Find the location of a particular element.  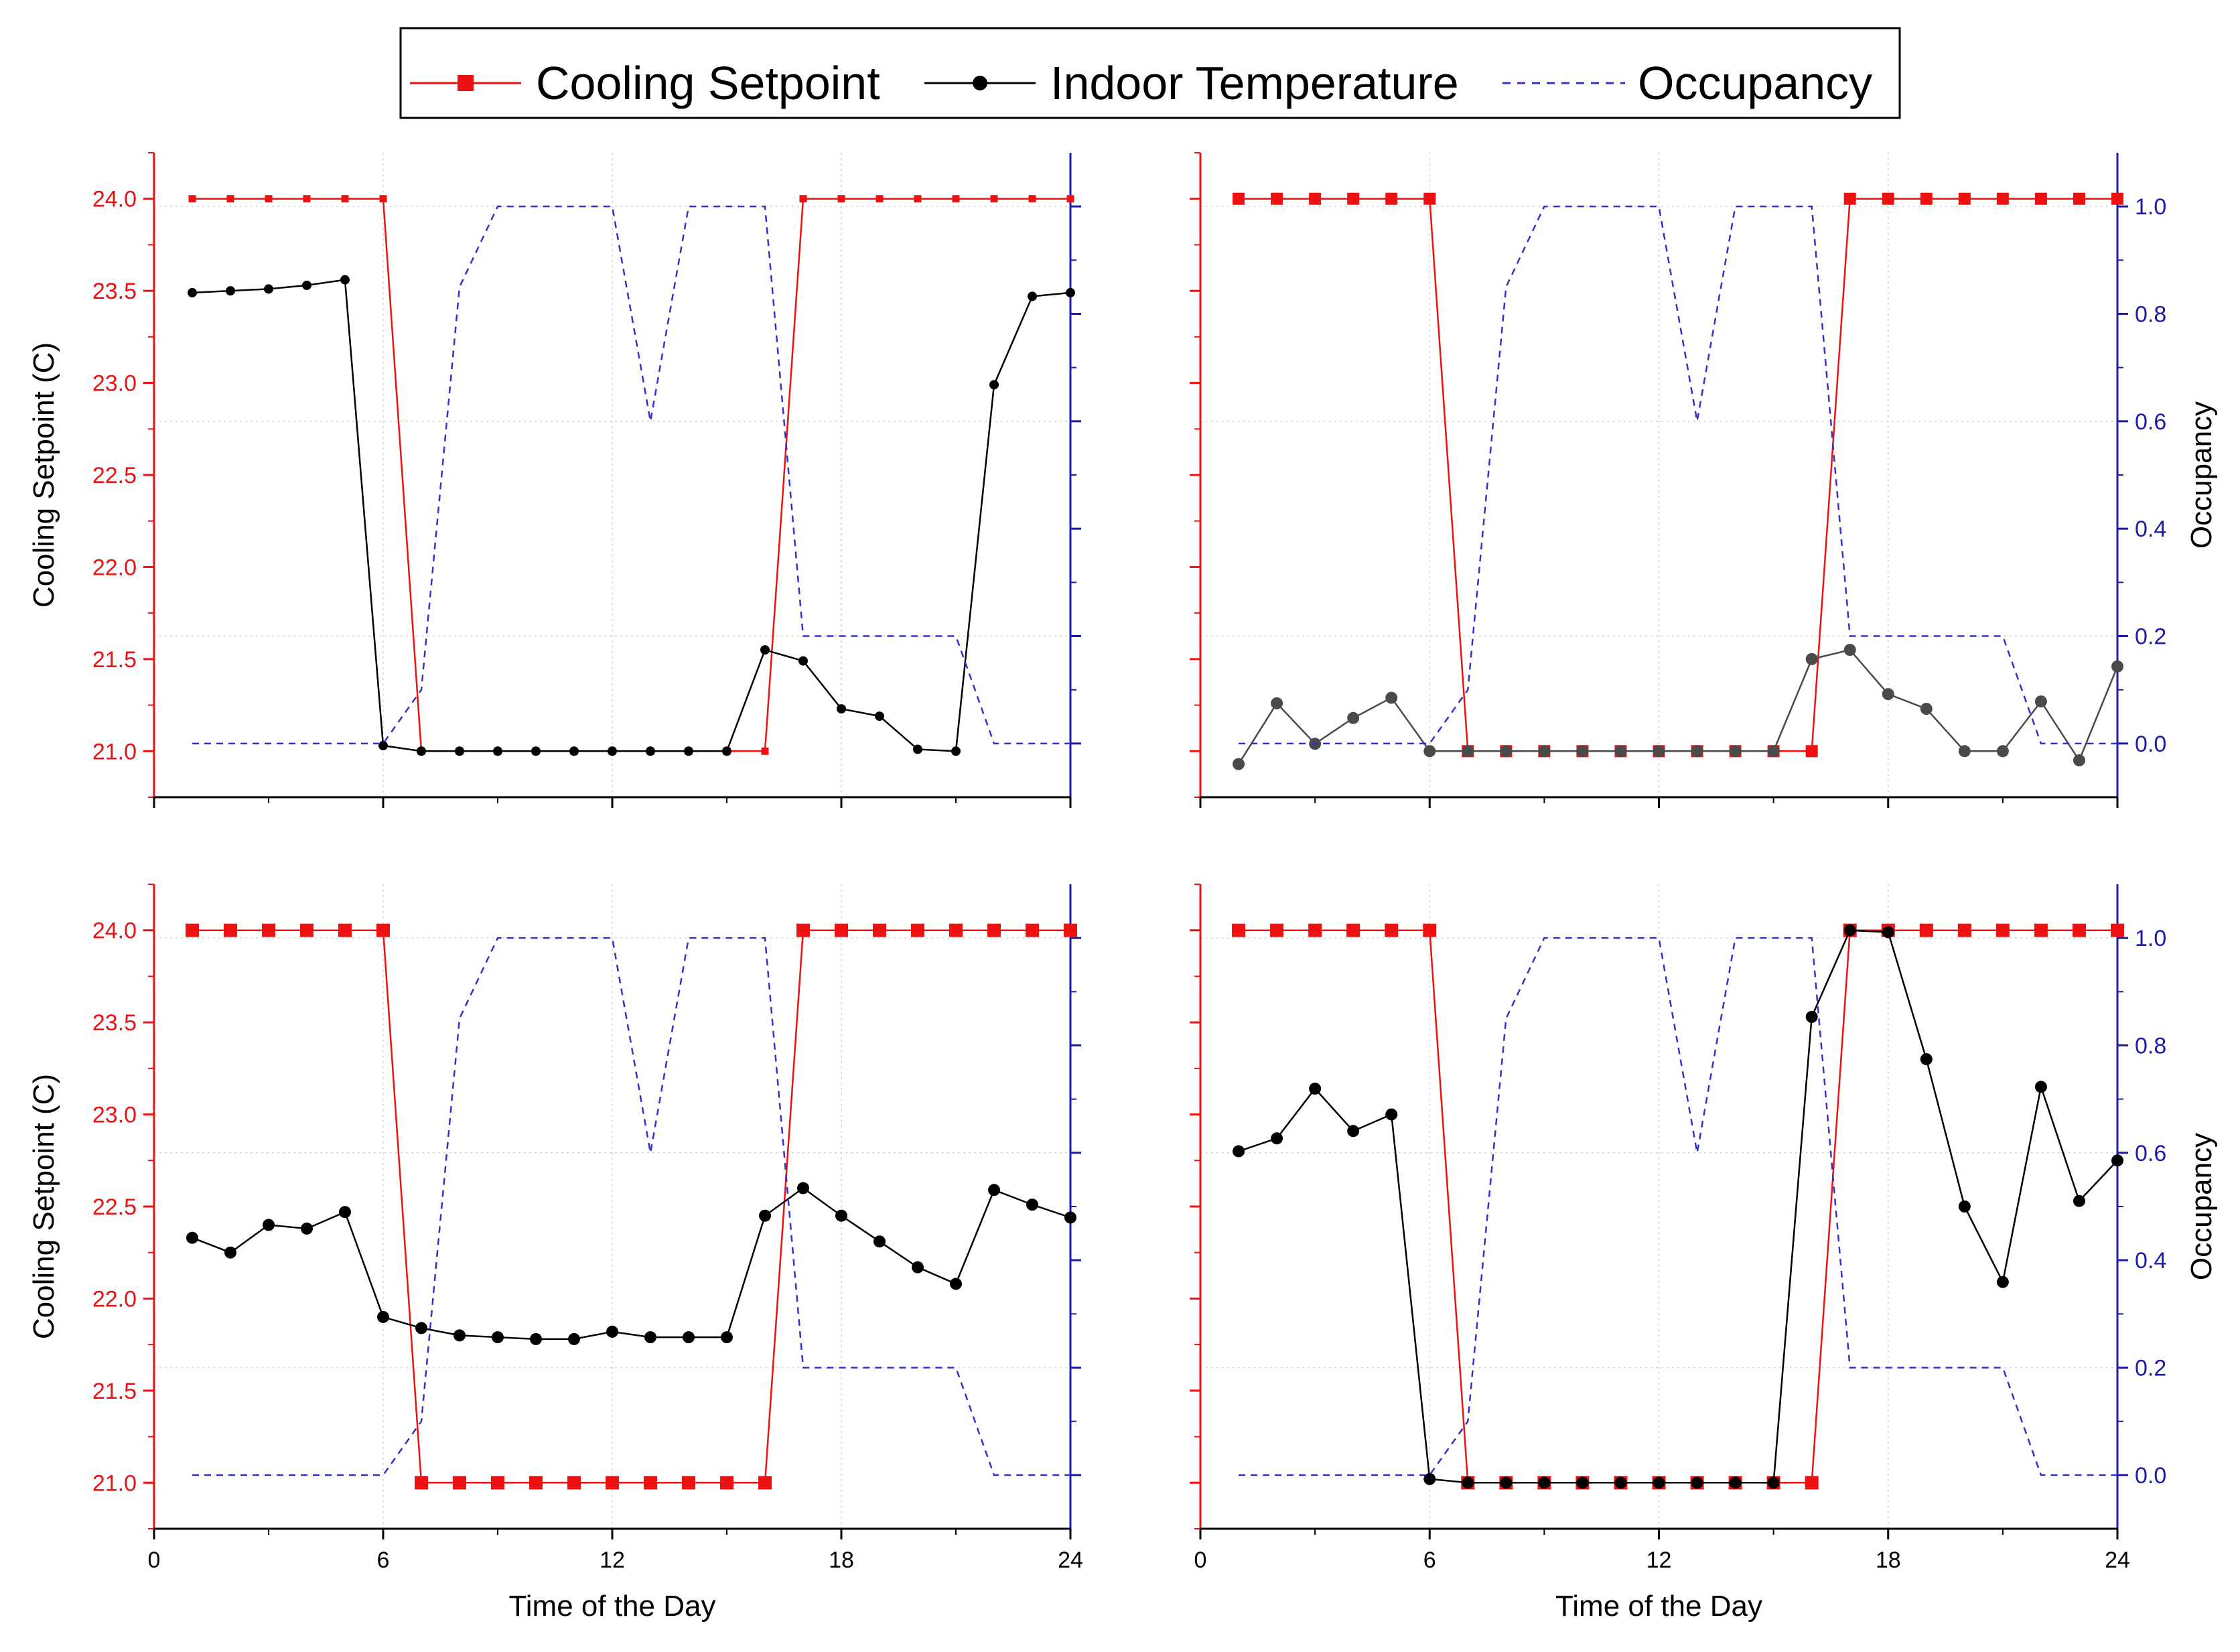

right-tick-label: 0.4 is located at coordinates (2151, 1261).